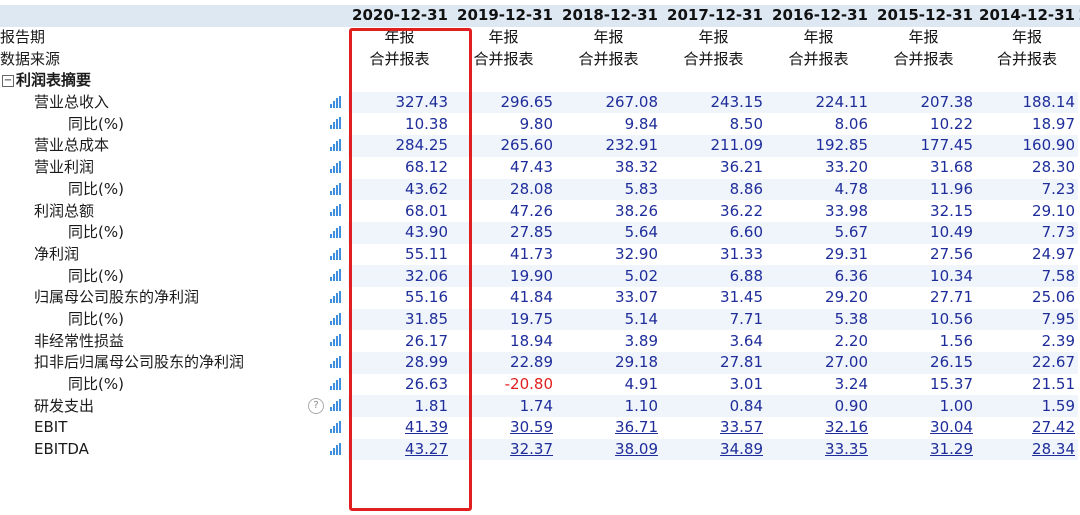 The height and width of the screenshot is (515, 1080). Describe the element at coordinates (531, 449) in the screenshot. I see `value-text: 32.37` at that location.